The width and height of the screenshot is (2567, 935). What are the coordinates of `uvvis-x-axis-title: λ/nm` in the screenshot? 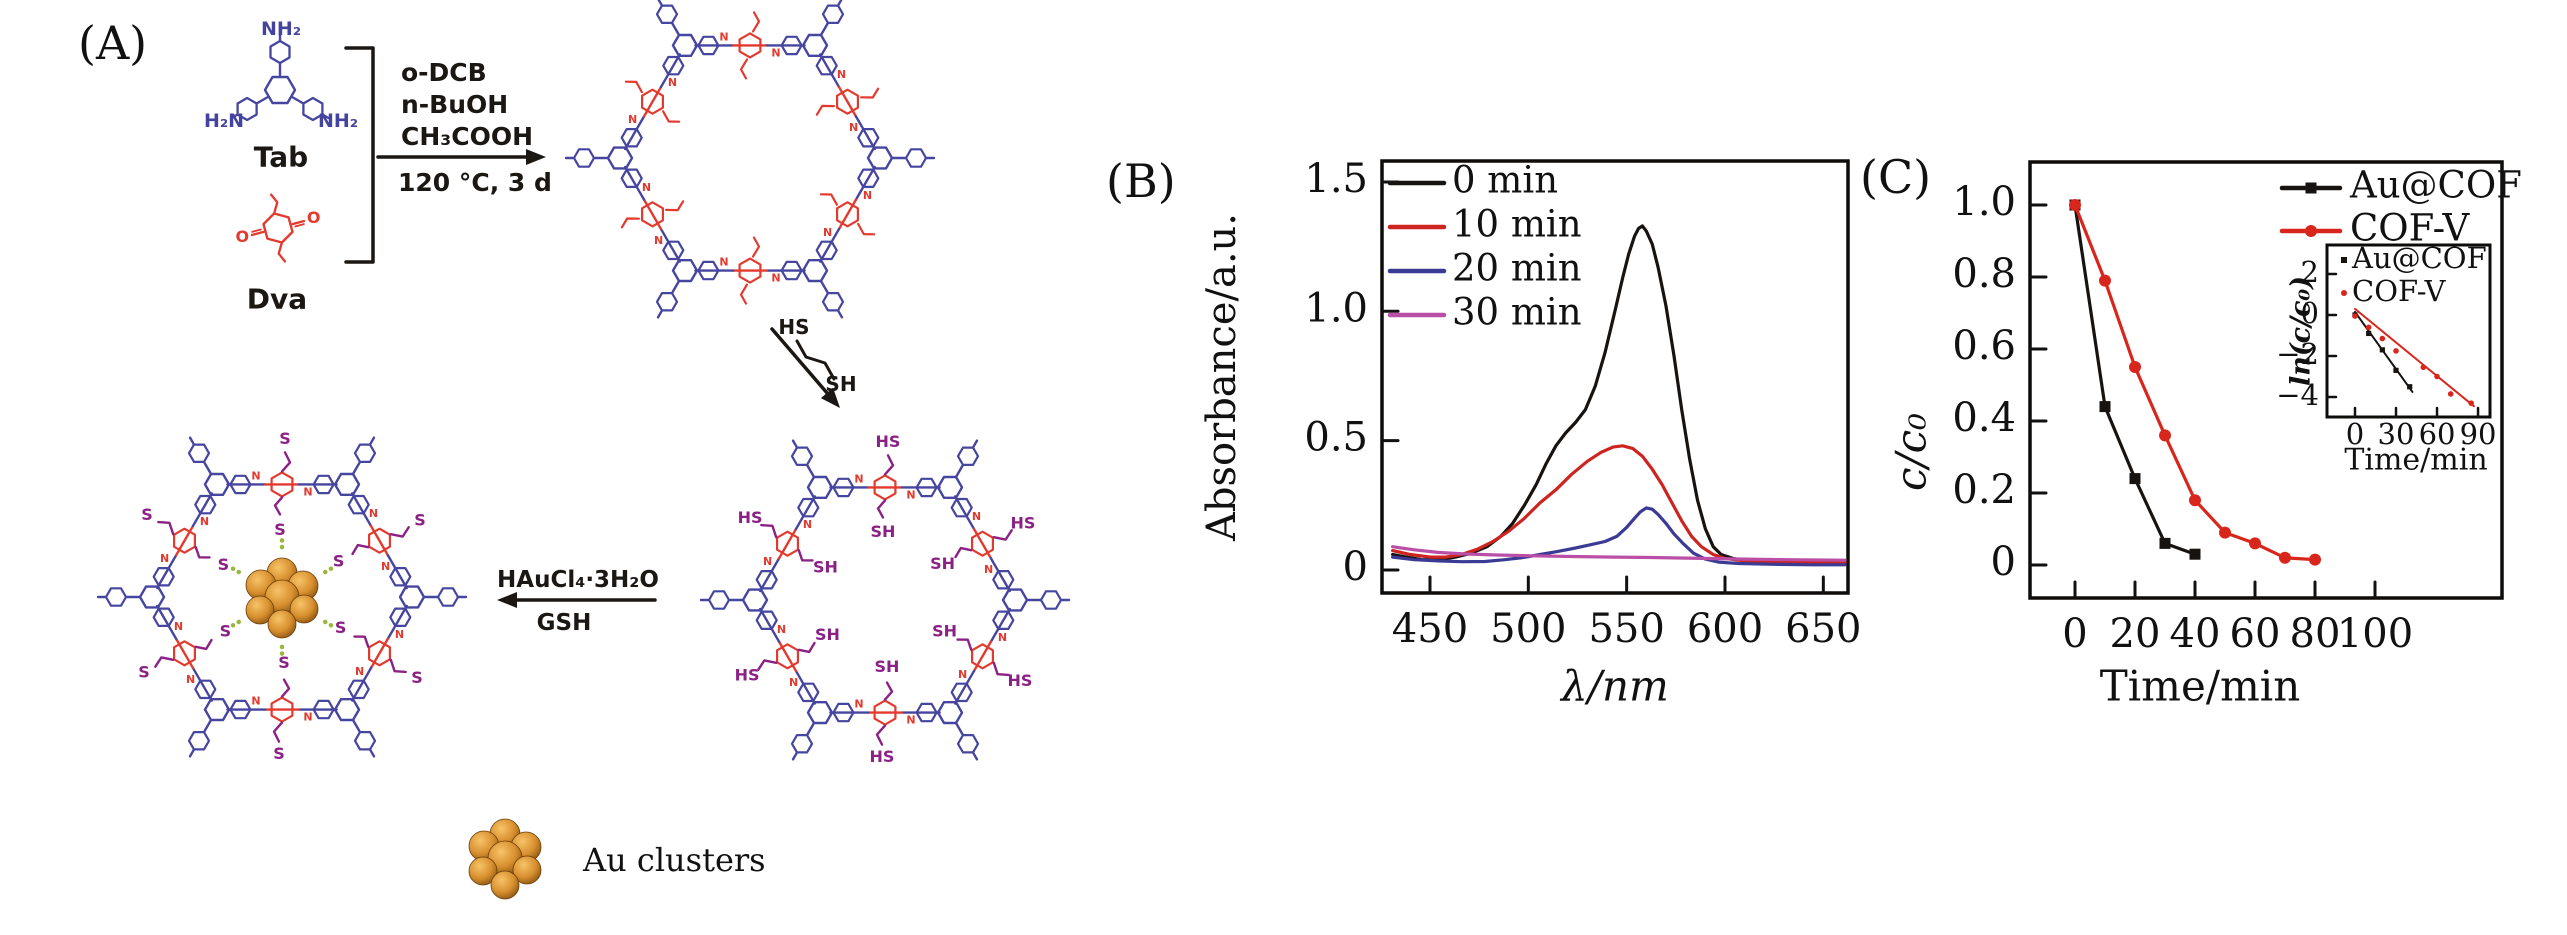 It's located at (1615, 686).